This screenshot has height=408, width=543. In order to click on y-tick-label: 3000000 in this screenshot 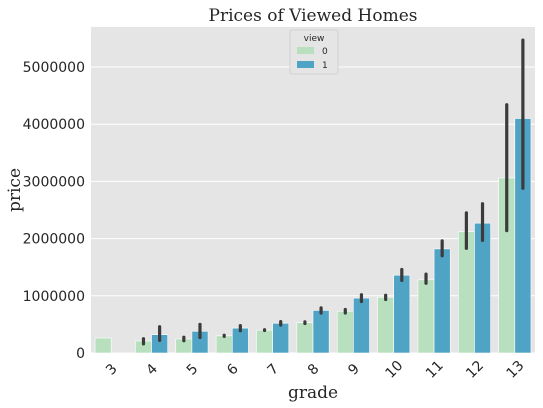, I will do `click(54, 182)`.